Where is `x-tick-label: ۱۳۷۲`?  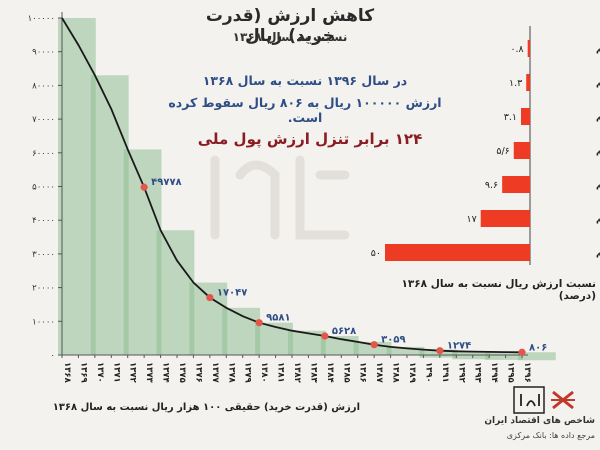 x-tick-label: ۱۳۷۲ is located at coordinates (133, 373).